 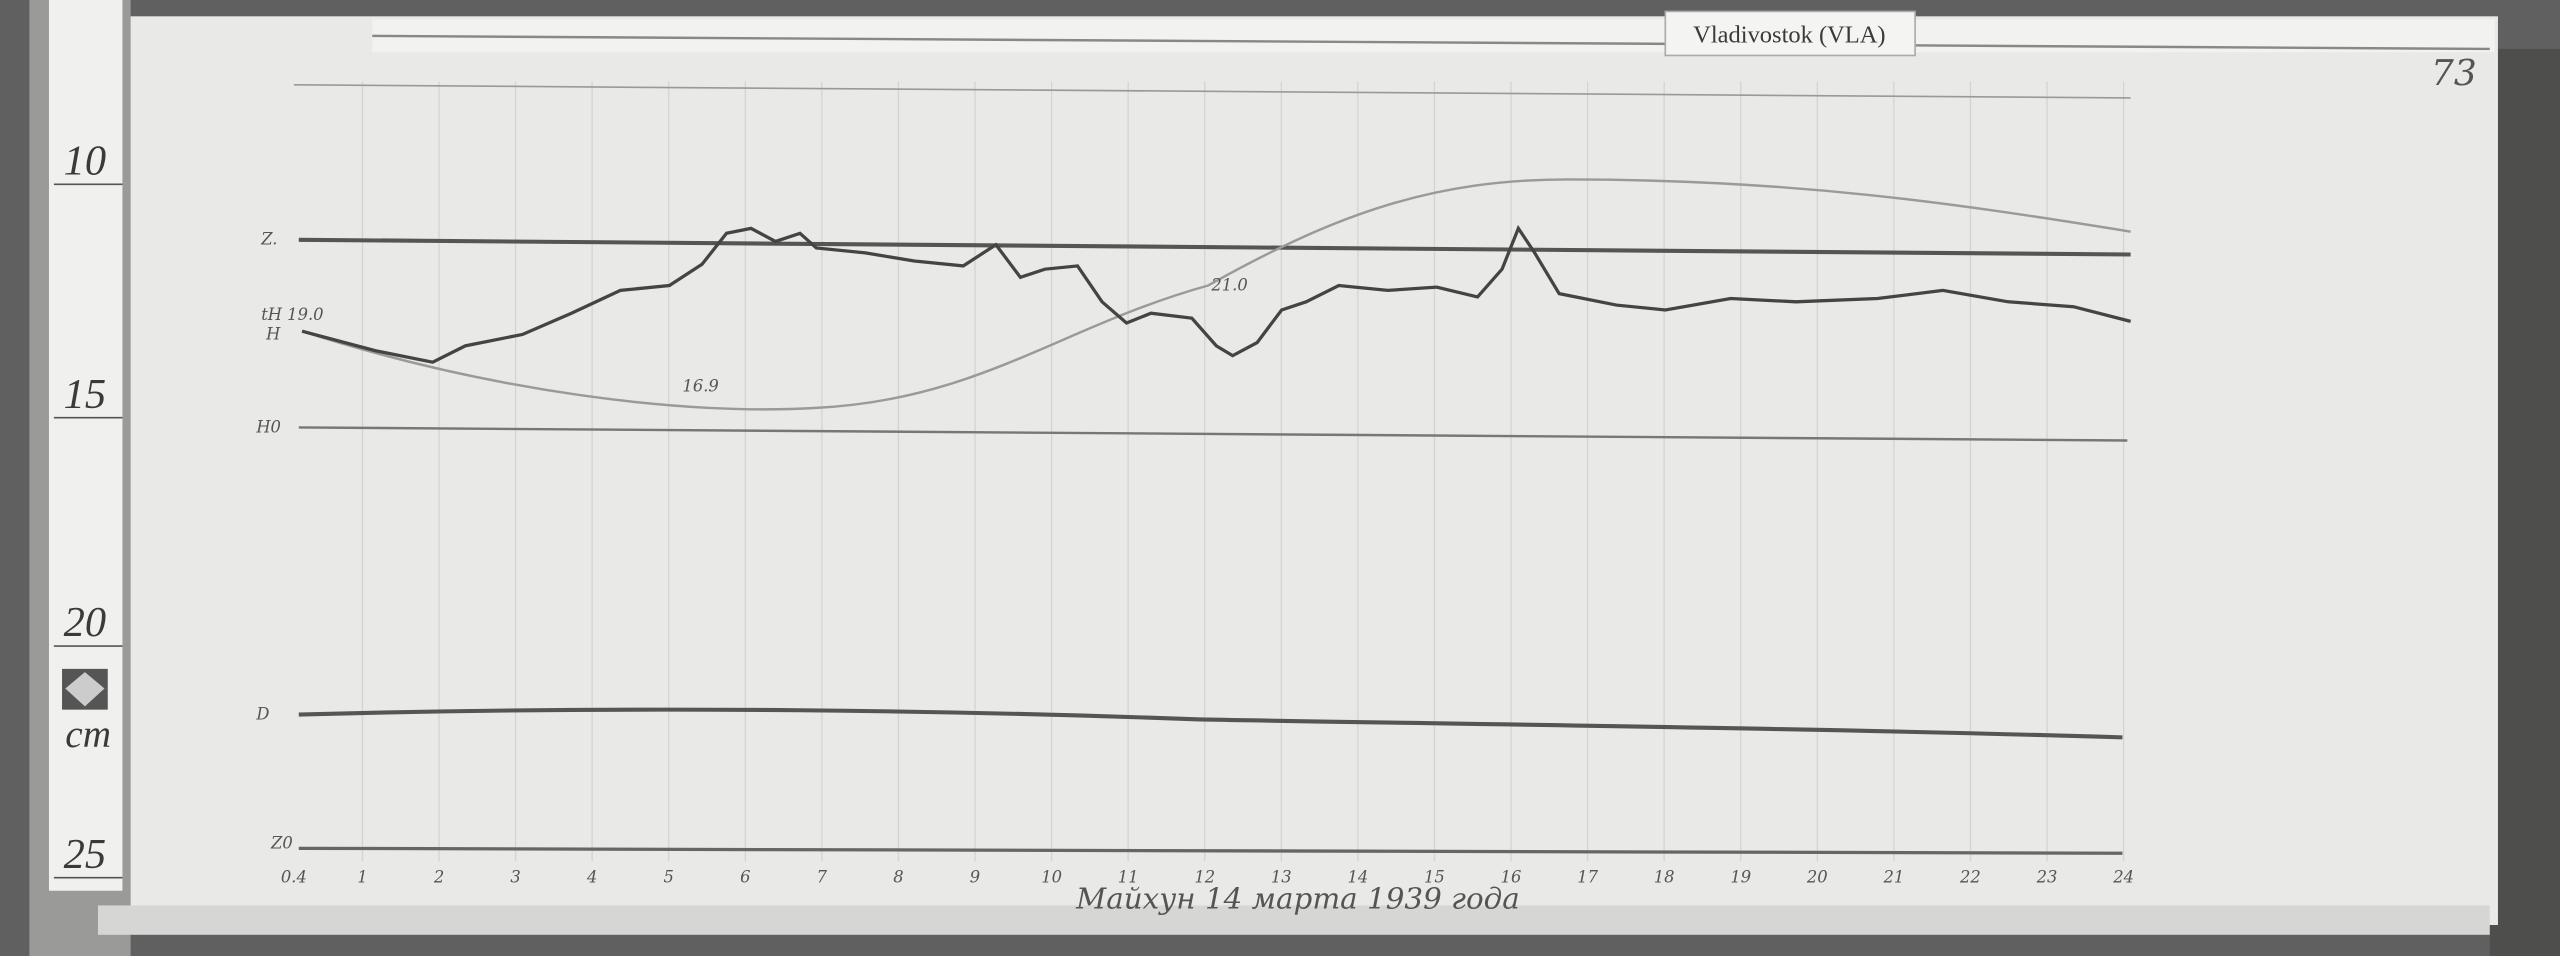 What do you see at coordinates (2123, 877) in the screenshot?
I see `hour-label: 24` at bounding box center [2123, 877].